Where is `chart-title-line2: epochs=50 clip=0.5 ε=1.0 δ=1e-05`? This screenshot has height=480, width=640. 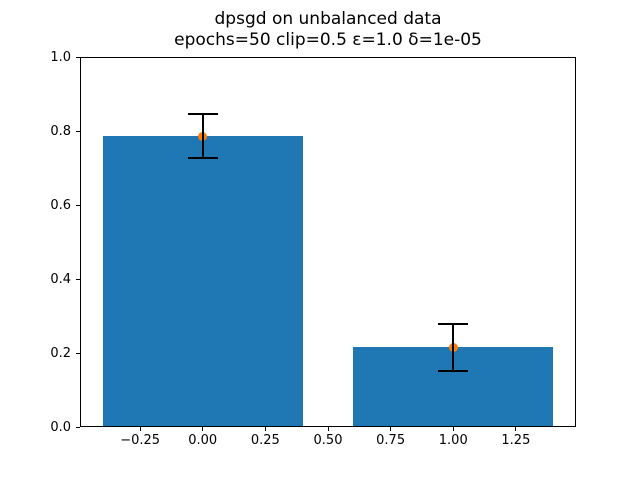
chart-title-line2: epochs=50 clip=0.5 ε=1.0 δ=1e-05 is located at coordinates (328, 40).